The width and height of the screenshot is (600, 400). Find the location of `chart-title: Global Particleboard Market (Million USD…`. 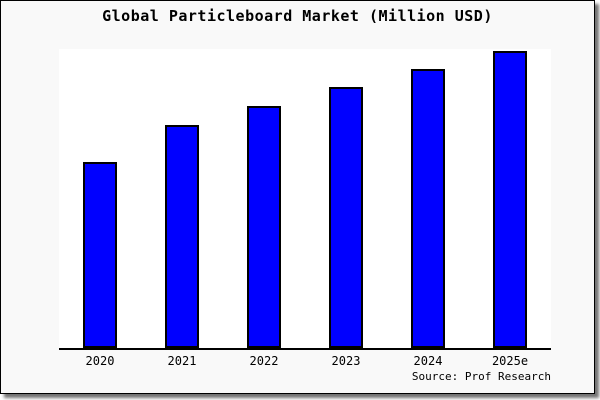

chart-title: Global Particleboard Market (Million USD… is located at coordinates (297, 16).